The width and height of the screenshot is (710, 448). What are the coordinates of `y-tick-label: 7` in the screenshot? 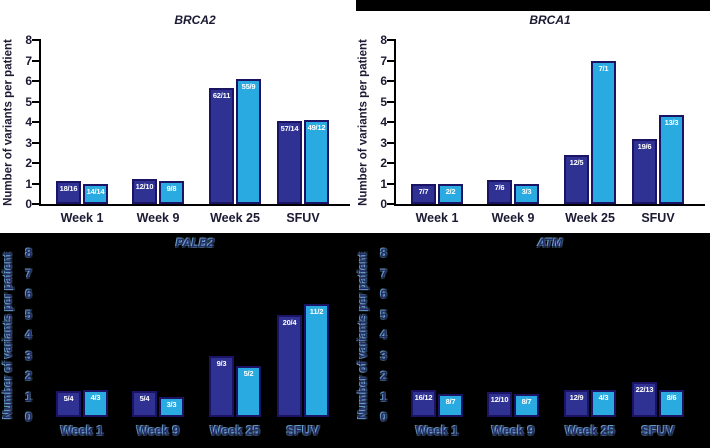 It's located at (28, 60).